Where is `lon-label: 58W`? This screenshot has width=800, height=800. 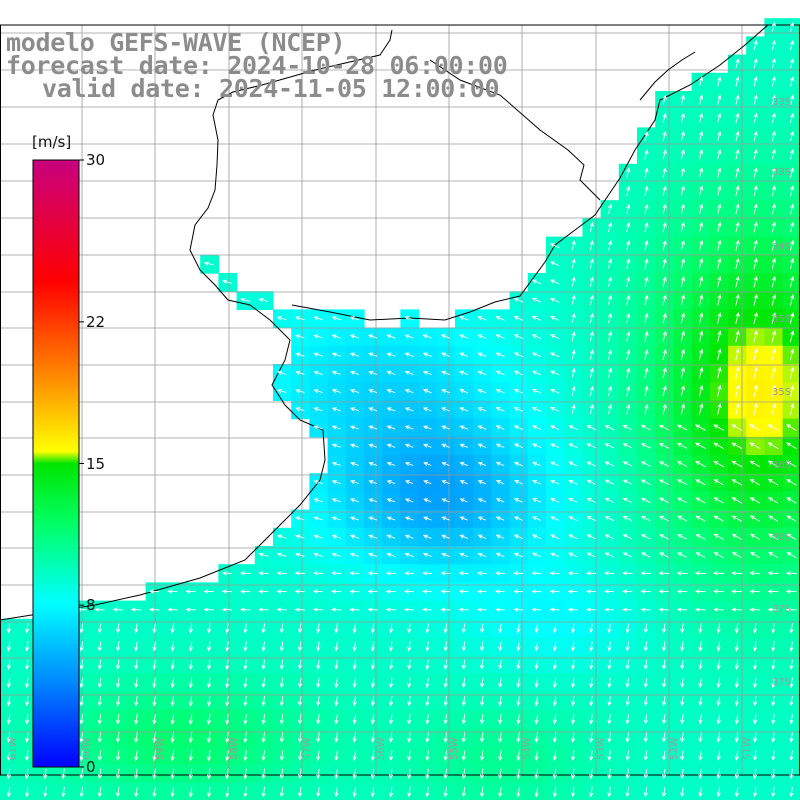
lon-label: 58W is located at coordinates (234, 748).